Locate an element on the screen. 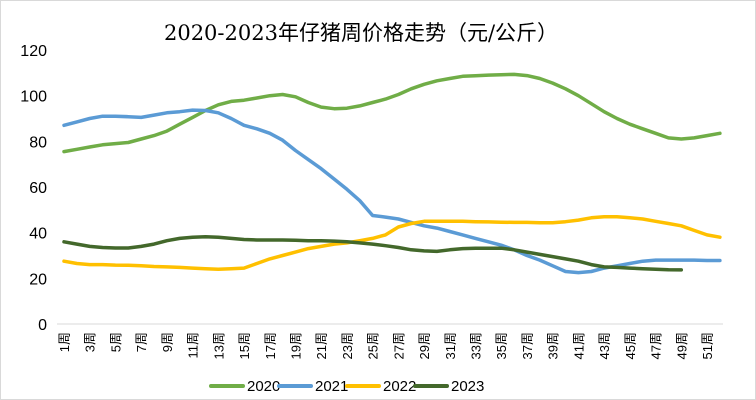 The height and width of the screenshot is (400, 756). x-tick-label: 29周 is located at coordinates (424, 345).